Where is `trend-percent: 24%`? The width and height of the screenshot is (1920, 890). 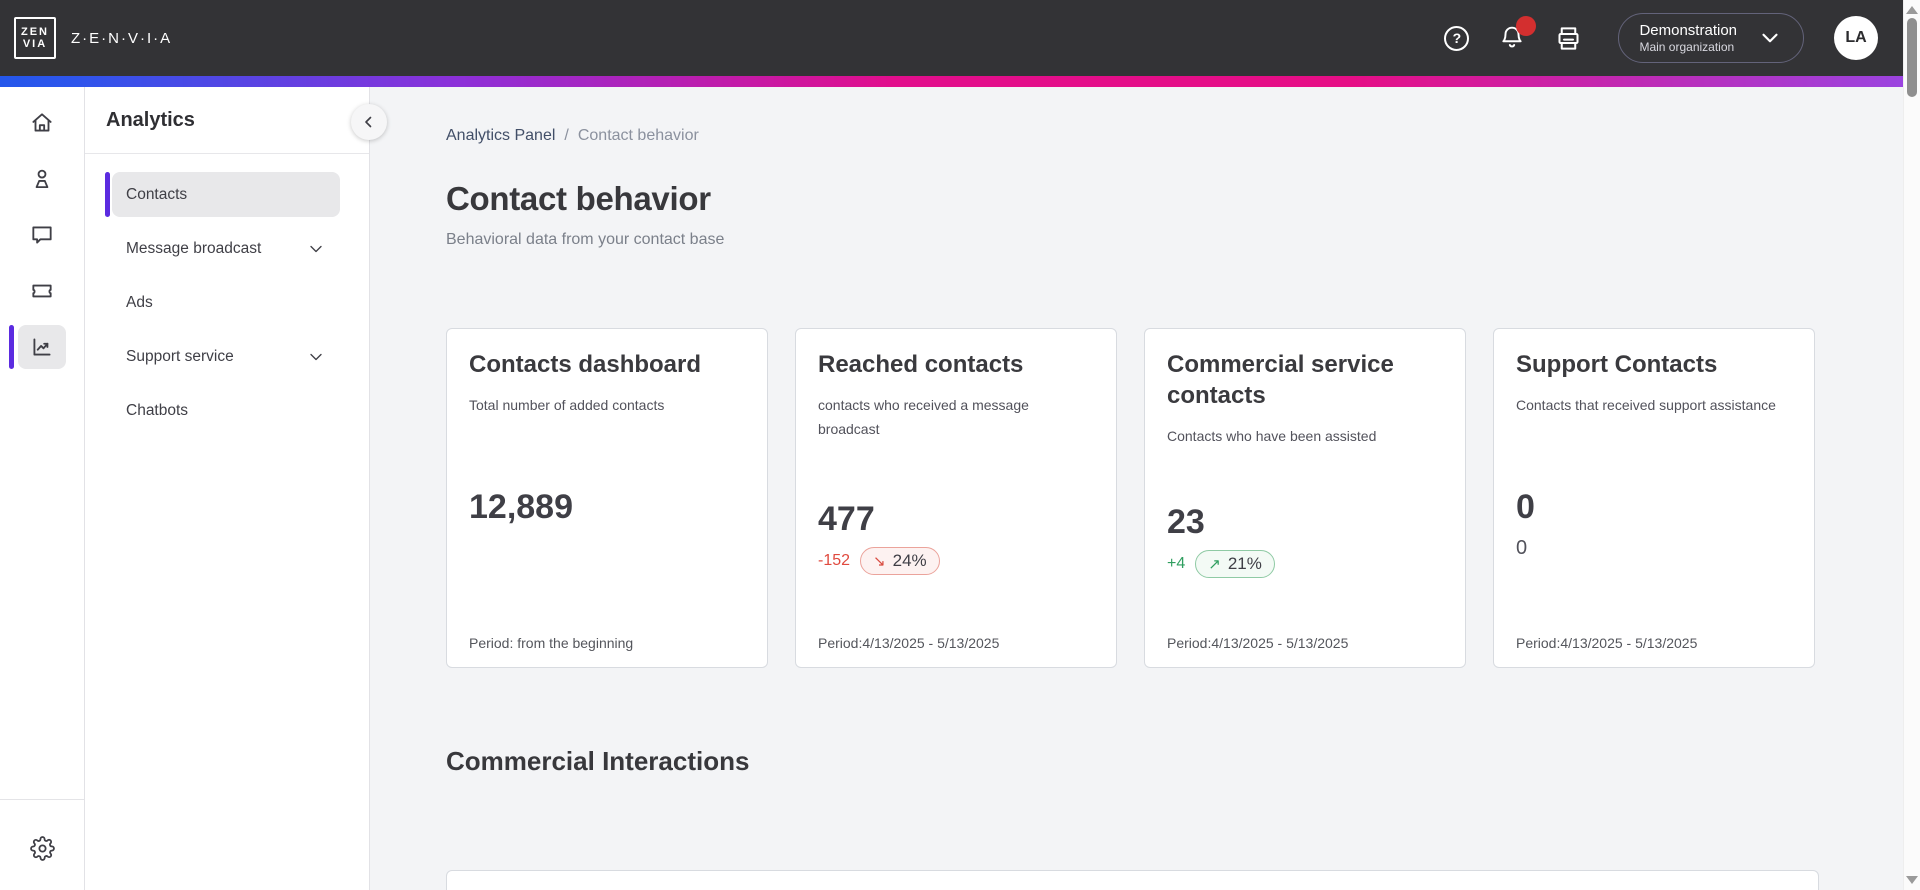 trend-percent: 24% is located at coordinates (909, 560).